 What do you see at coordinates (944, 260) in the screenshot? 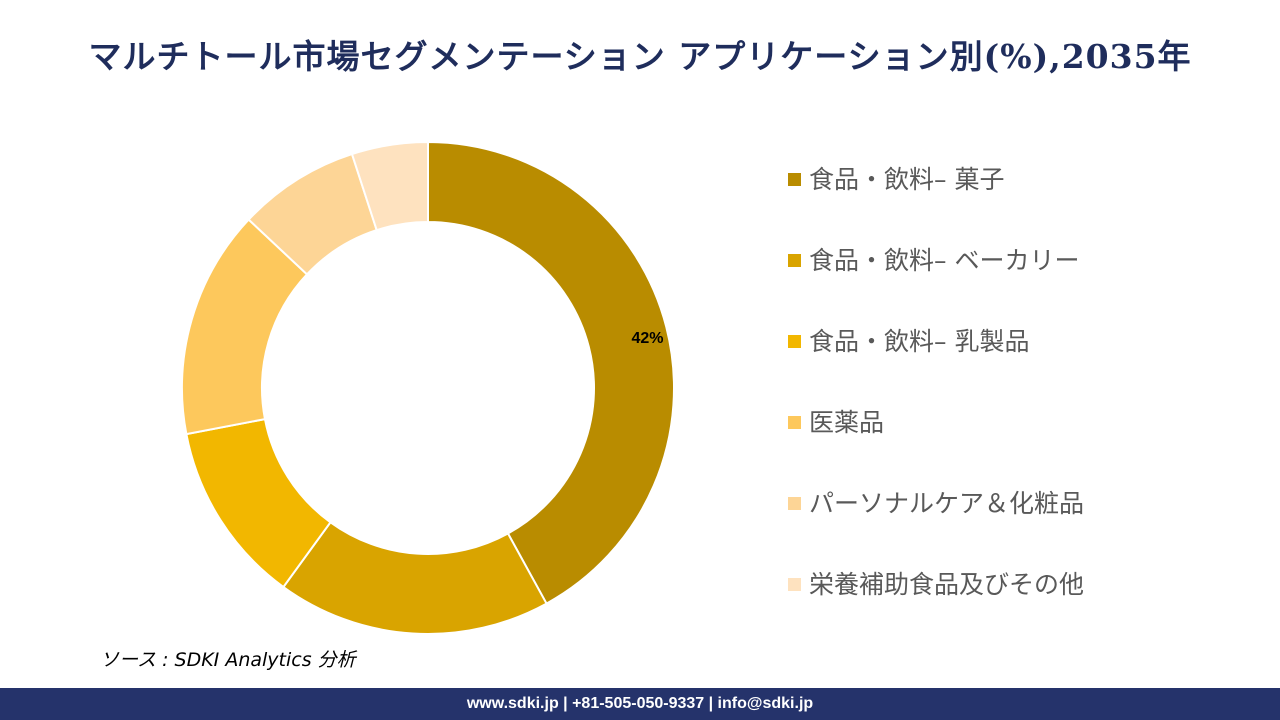
I see `legend-label: 食品・飲料– ベーカリー` at bounding box center [944, 260].